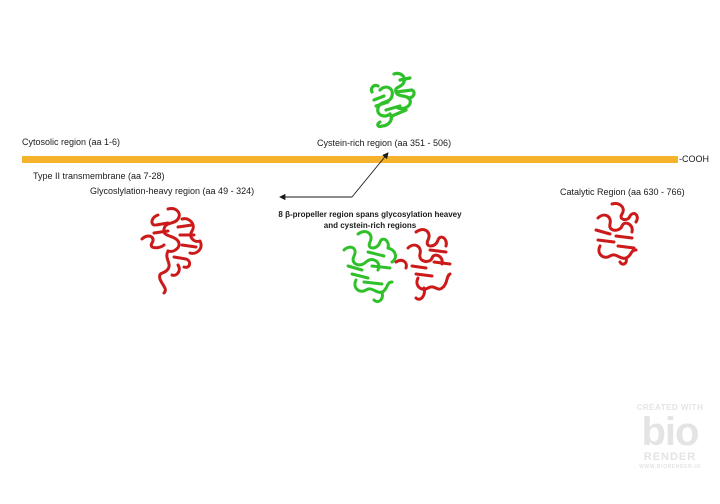 This screenshot has height=504, width=720. What do you see at coordinates (670, 432) in the screenshot?
I see `watermark-logo: bio` at bounding box center [670, 432].